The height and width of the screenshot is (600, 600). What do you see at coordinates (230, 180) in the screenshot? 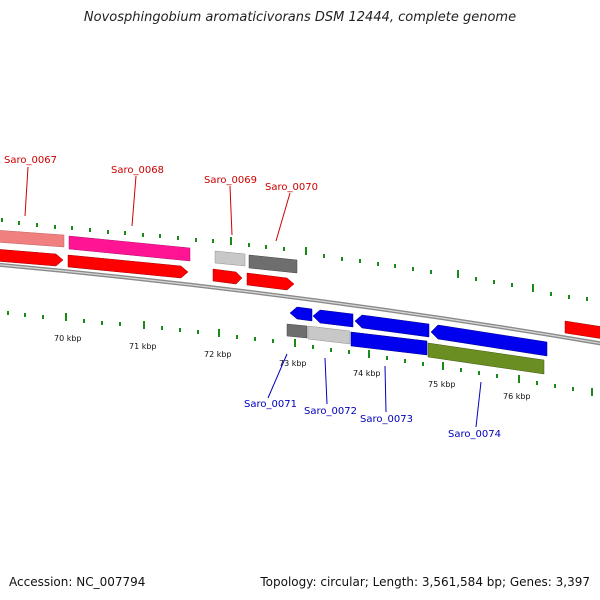
I see `gene-label-saro-0069: Saro_0069` at bounding box center [230, 180].